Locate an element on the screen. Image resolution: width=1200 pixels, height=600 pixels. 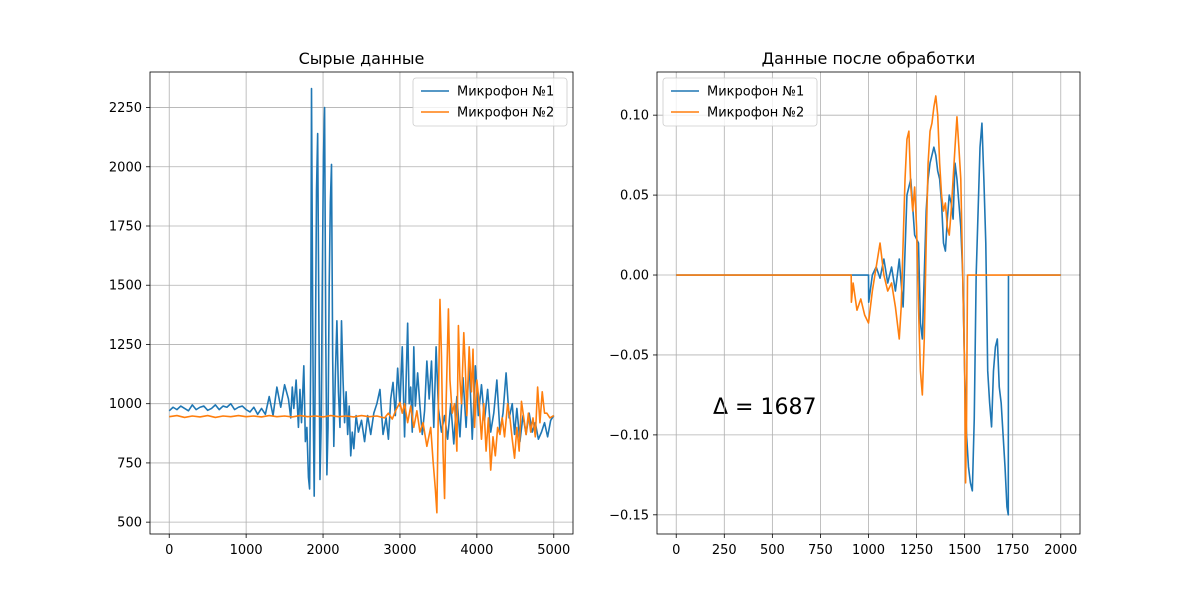
y-tick-label: 500 is located at coordinates (129, 523).